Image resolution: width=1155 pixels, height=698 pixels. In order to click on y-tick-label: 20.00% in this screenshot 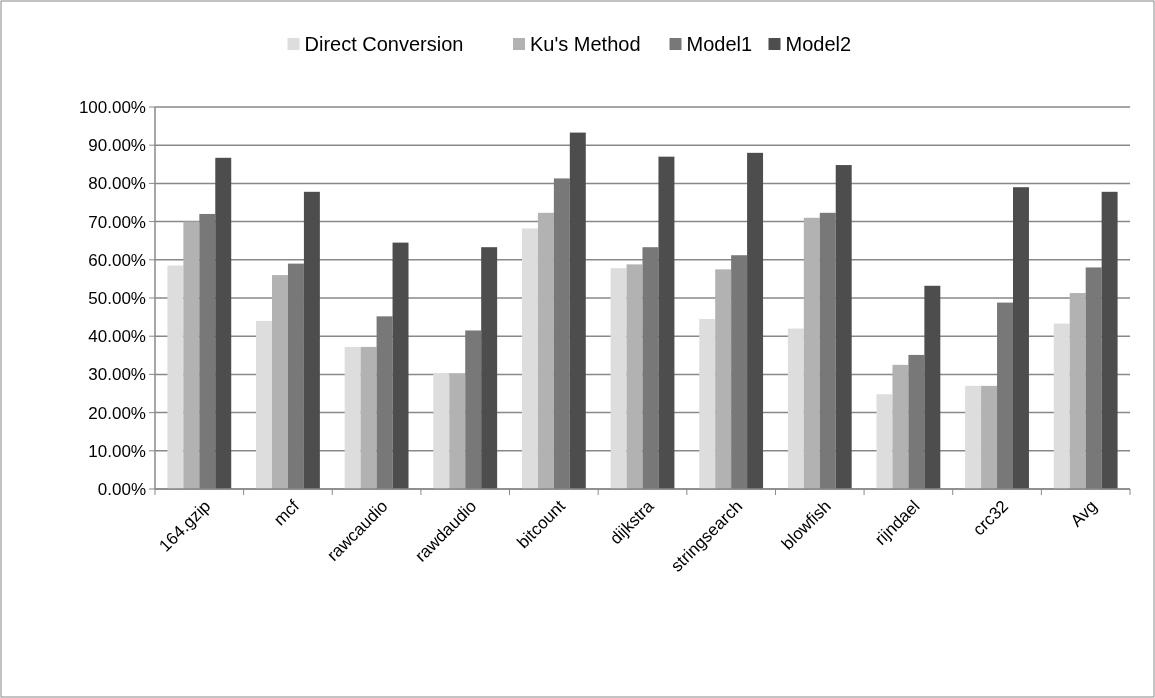, I will do `click(117, 413)`.